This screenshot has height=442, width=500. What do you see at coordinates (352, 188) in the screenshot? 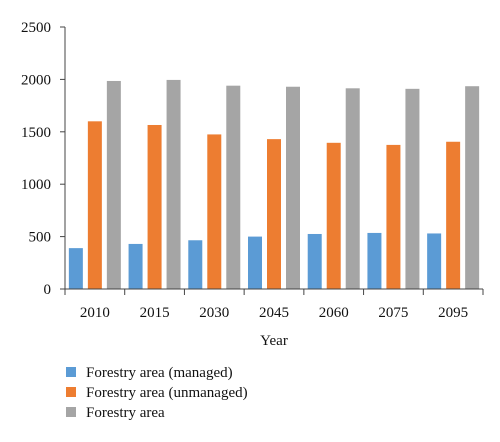
I see `bar-total-2060` at bounding box center [352, 188].